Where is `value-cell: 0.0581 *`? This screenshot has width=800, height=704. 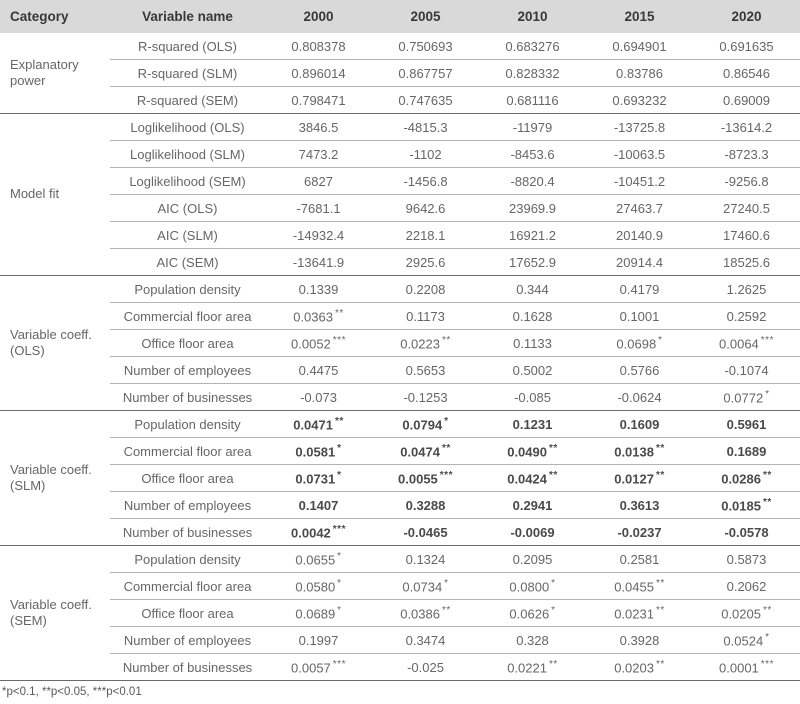
value-cell: 0.0581 * is located at coordinates (318, 451).